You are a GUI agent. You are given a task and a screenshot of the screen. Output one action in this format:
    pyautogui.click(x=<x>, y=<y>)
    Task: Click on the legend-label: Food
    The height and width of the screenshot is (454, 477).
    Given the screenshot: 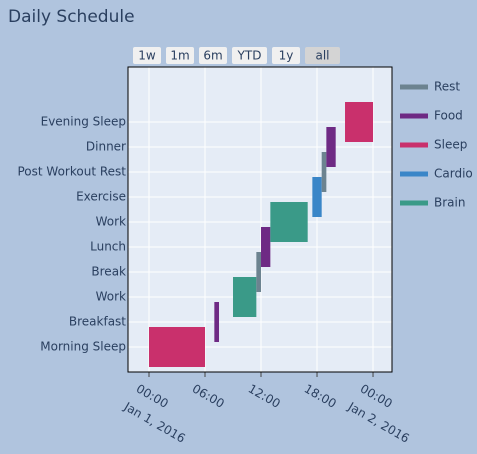 What is the action you would take?
    pyautogui.click(x=448, y=116)
    